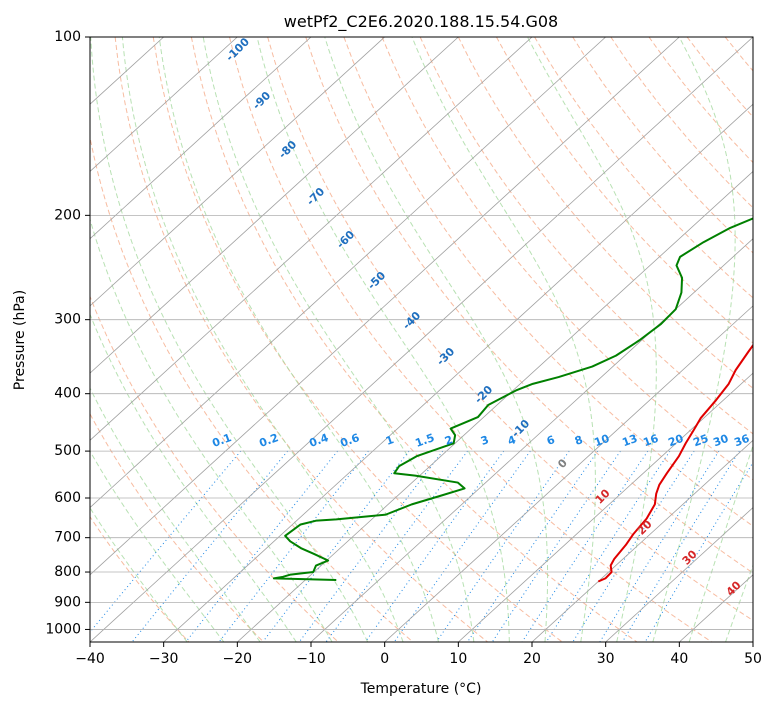 This screenshot has height=708, width=775. Describe the element at coordinates (700, 440) in the screenshot. I see `mixing-ratio-label: 25` at that location.